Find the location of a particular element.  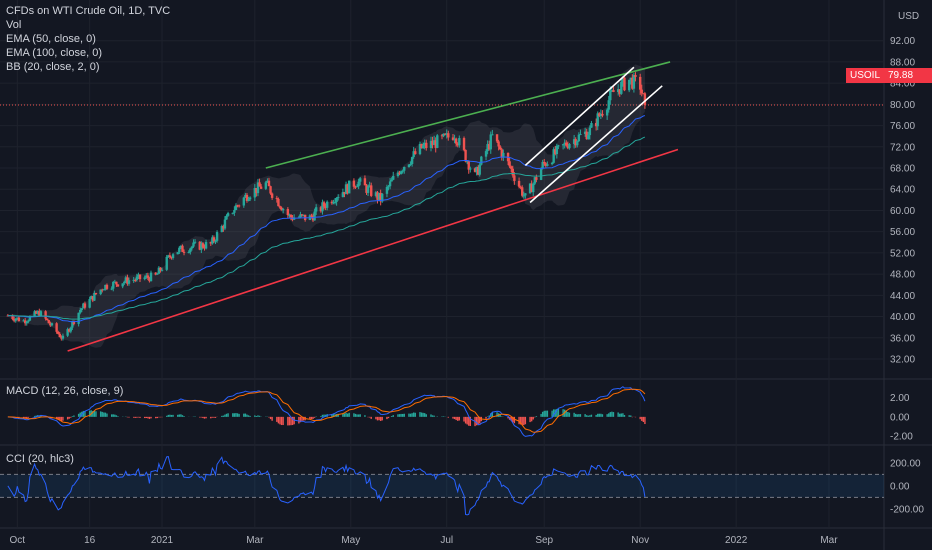

macd-legend: MACD (12, 26, close, 9) is located at coordinates (64, 391).